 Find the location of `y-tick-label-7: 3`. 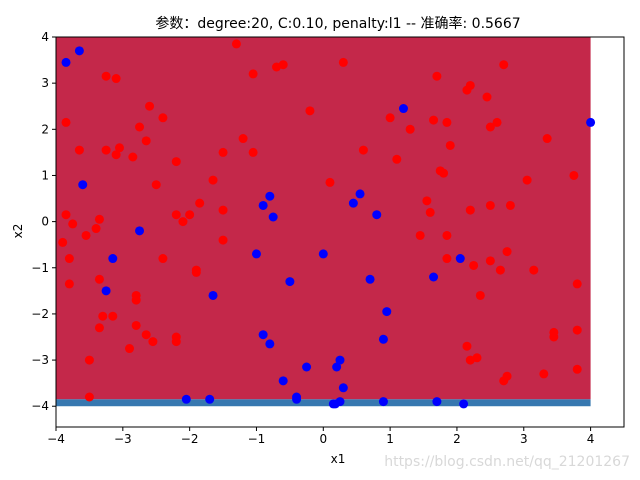

y-tick-label-7: 3 is located at coordinates (45, 83).